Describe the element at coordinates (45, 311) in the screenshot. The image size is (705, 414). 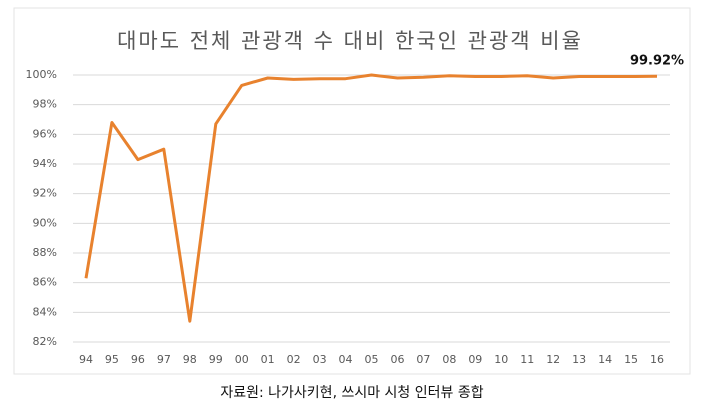
I see `y-tick-label: 84%` at that location.